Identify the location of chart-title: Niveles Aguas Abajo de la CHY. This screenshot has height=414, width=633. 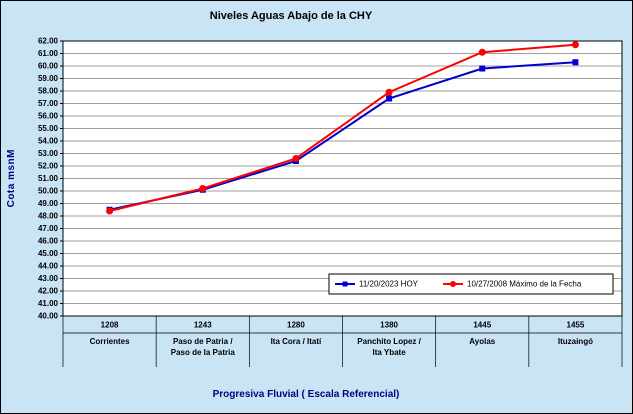
(291, 16).